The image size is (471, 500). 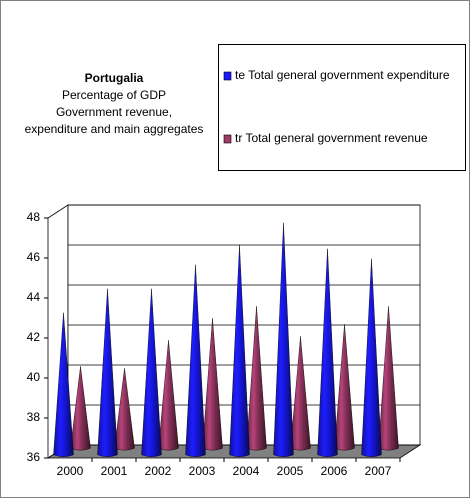 I want to click on chart-subtitle: expenditure and main aggregates, so click(x=114, y=129).